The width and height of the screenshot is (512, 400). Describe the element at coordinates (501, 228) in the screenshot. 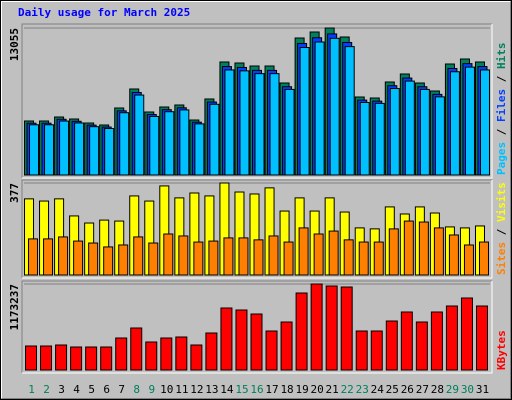

I see `legend: Sites / Visits` at that location.